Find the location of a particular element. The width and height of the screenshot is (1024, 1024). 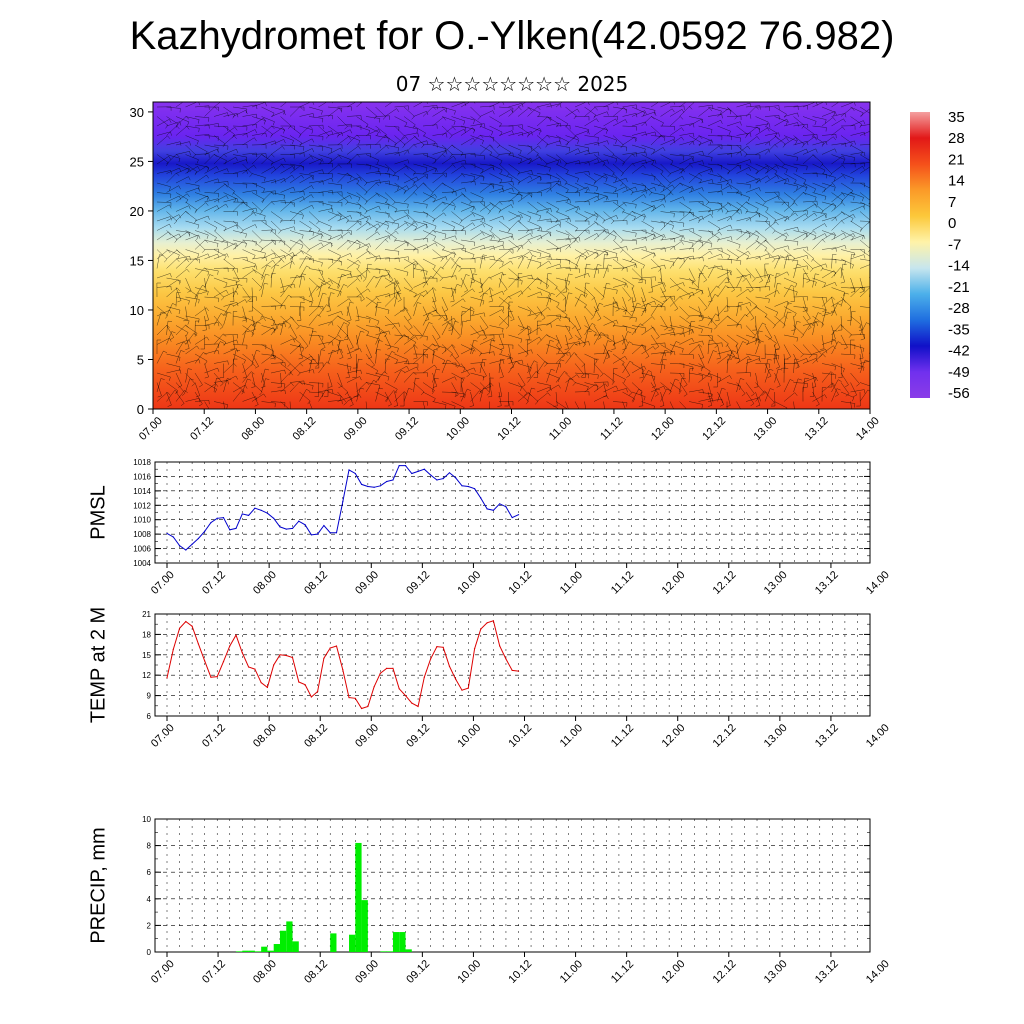

temp-xtick-label: 08.00 is located at coordinates (265, 736).